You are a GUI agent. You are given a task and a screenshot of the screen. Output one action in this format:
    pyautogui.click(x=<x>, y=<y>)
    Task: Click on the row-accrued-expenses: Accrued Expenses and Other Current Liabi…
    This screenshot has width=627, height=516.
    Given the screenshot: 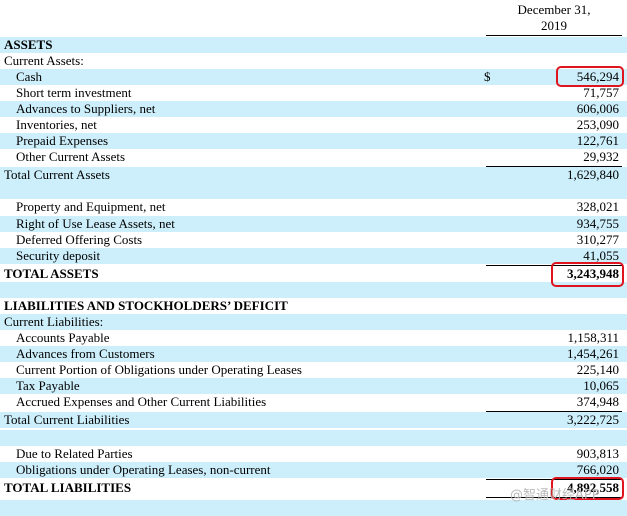 What is the action you would take?
    pyautogui.click(x=313, y=402)
    